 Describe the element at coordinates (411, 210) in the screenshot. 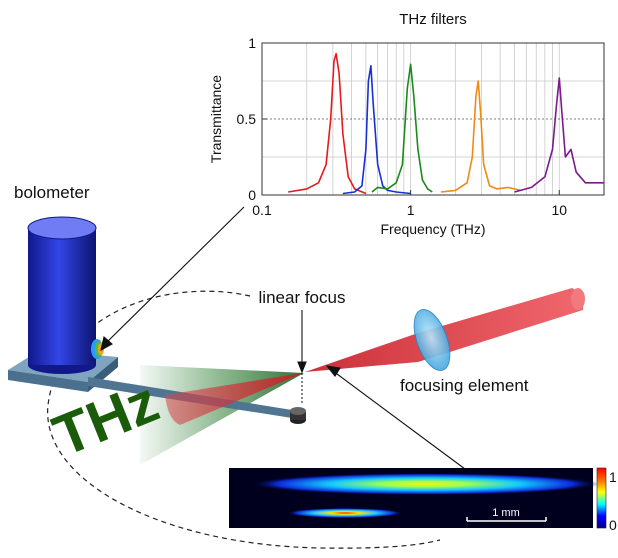

I see `x-tick-label: 1` at that location.